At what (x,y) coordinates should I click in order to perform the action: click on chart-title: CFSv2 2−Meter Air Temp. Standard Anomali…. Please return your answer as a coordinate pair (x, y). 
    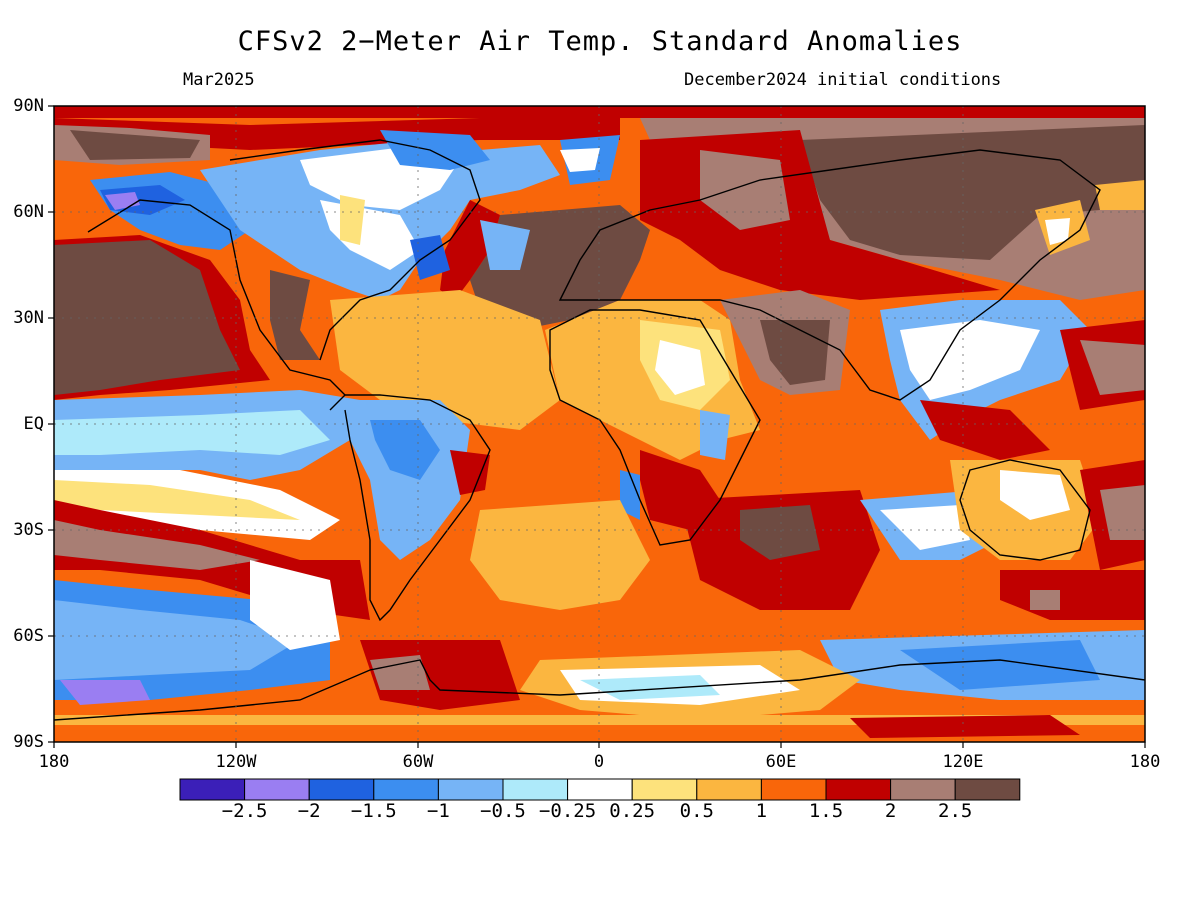
    Looking at the image, I should click on (600, 41).